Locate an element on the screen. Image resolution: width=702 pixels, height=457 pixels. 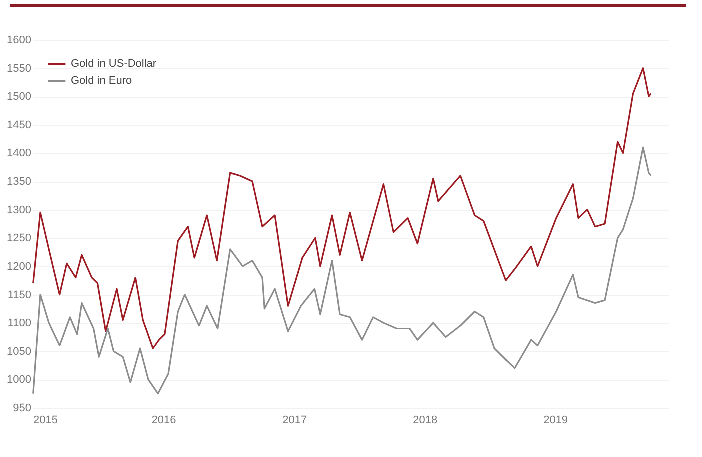
y-tick-label: 1550 is located at coordinates (19, 68).